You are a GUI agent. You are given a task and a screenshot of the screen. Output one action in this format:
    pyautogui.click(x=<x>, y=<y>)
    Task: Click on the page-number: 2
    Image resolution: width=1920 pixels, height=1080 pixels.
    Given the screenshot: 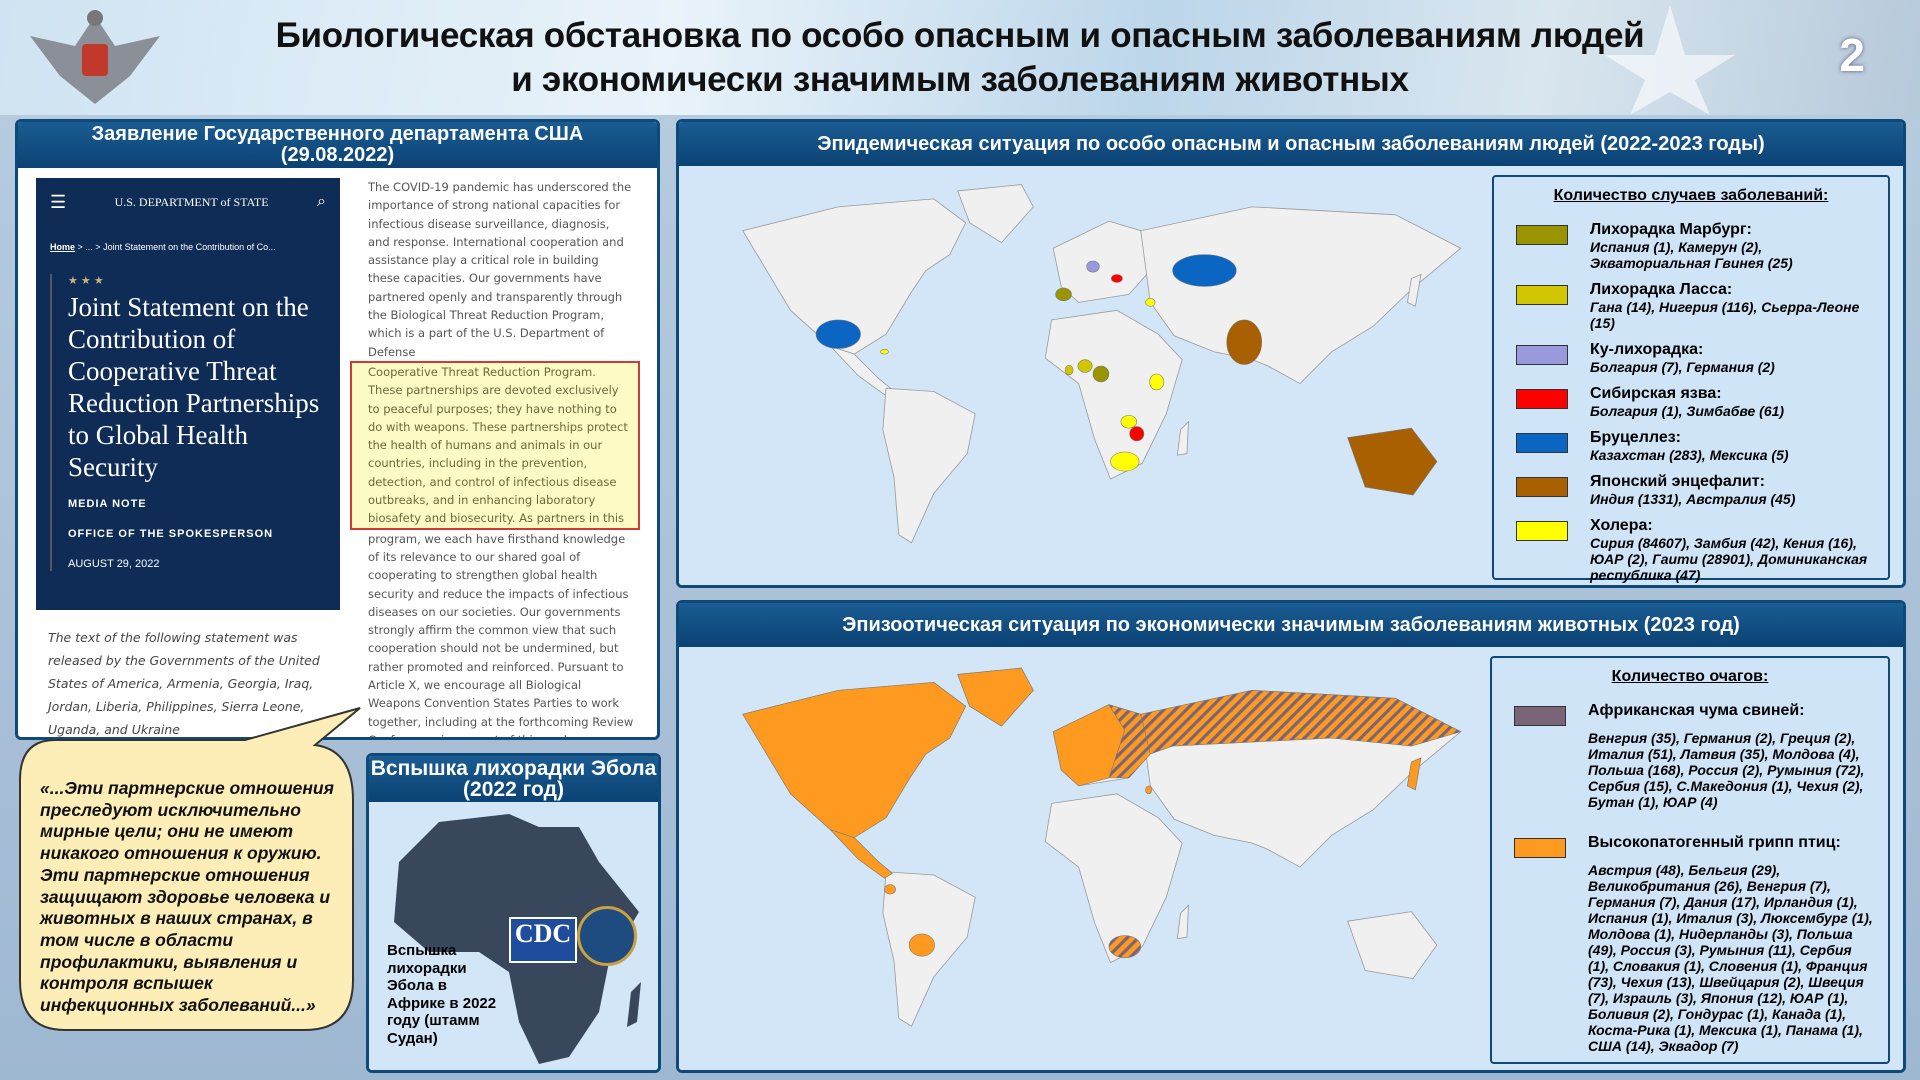 What is the action you would take?
    pyautogui.click(x=1852, y=55)
    